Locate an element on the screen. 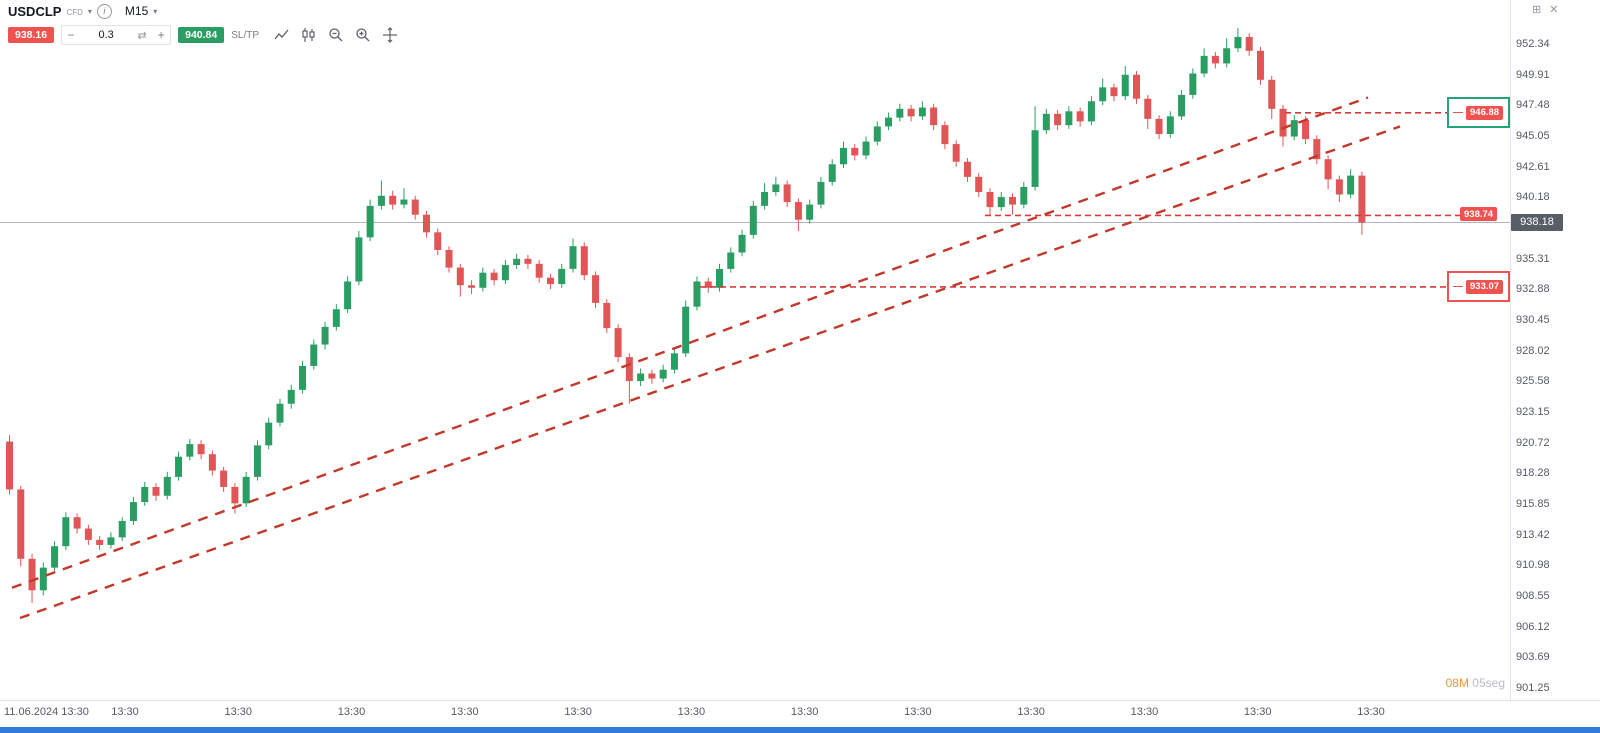  symbol-dropdown-icon: ▾ is located at coordinates (89, 11).